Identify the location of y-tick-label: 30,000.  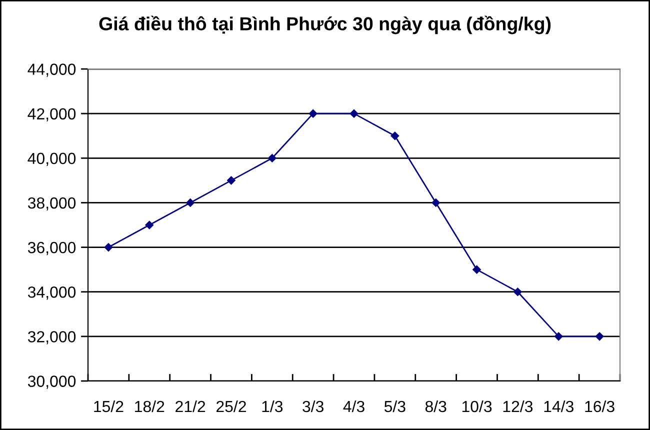
(52, 382).